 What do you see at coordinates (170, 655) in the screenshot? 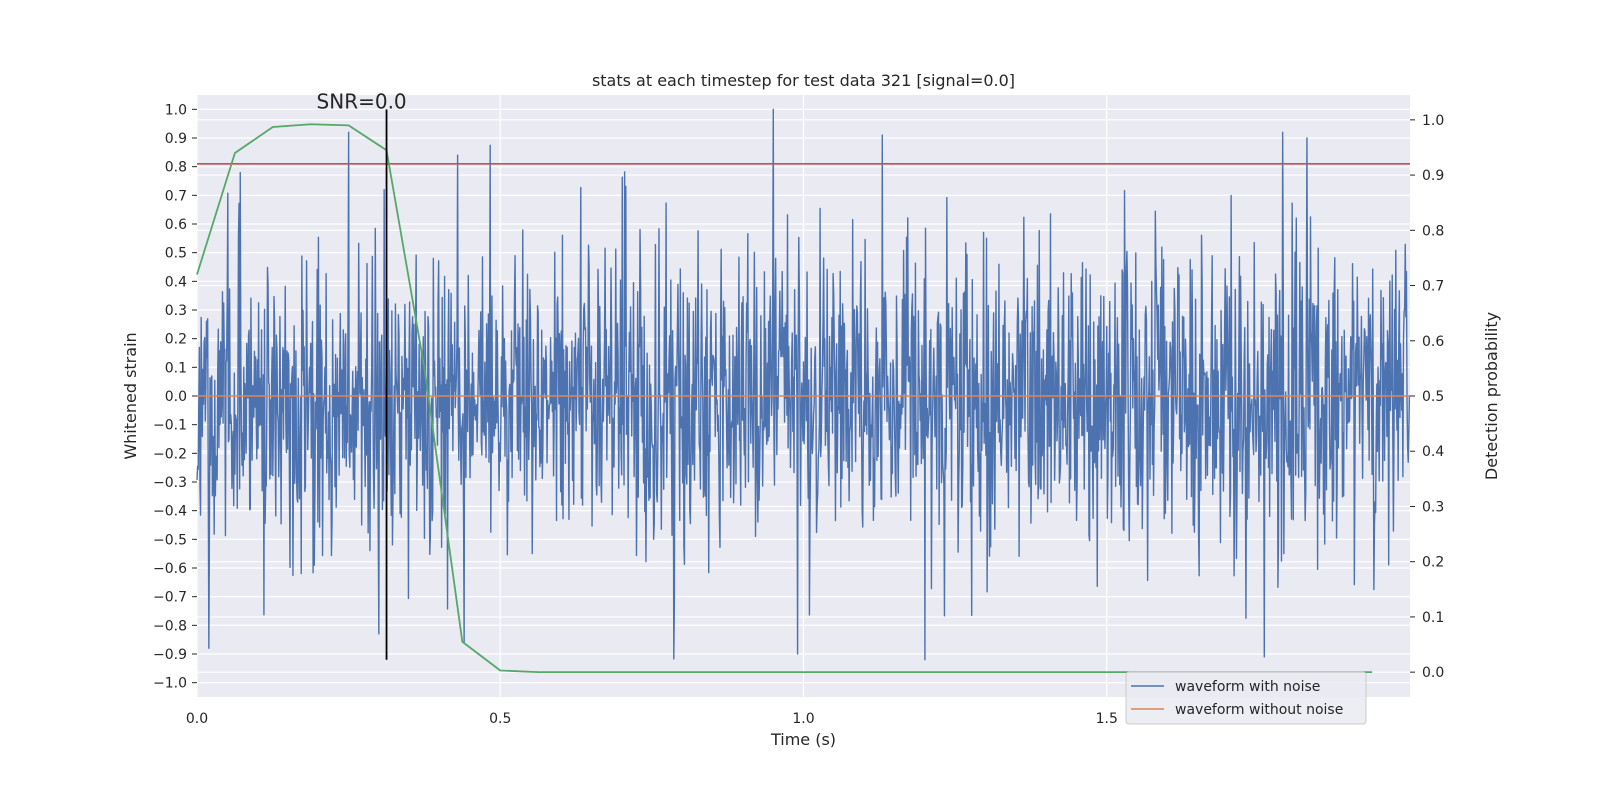
I see `y-tick-label: −0.9` at bounding box center [170, 655].